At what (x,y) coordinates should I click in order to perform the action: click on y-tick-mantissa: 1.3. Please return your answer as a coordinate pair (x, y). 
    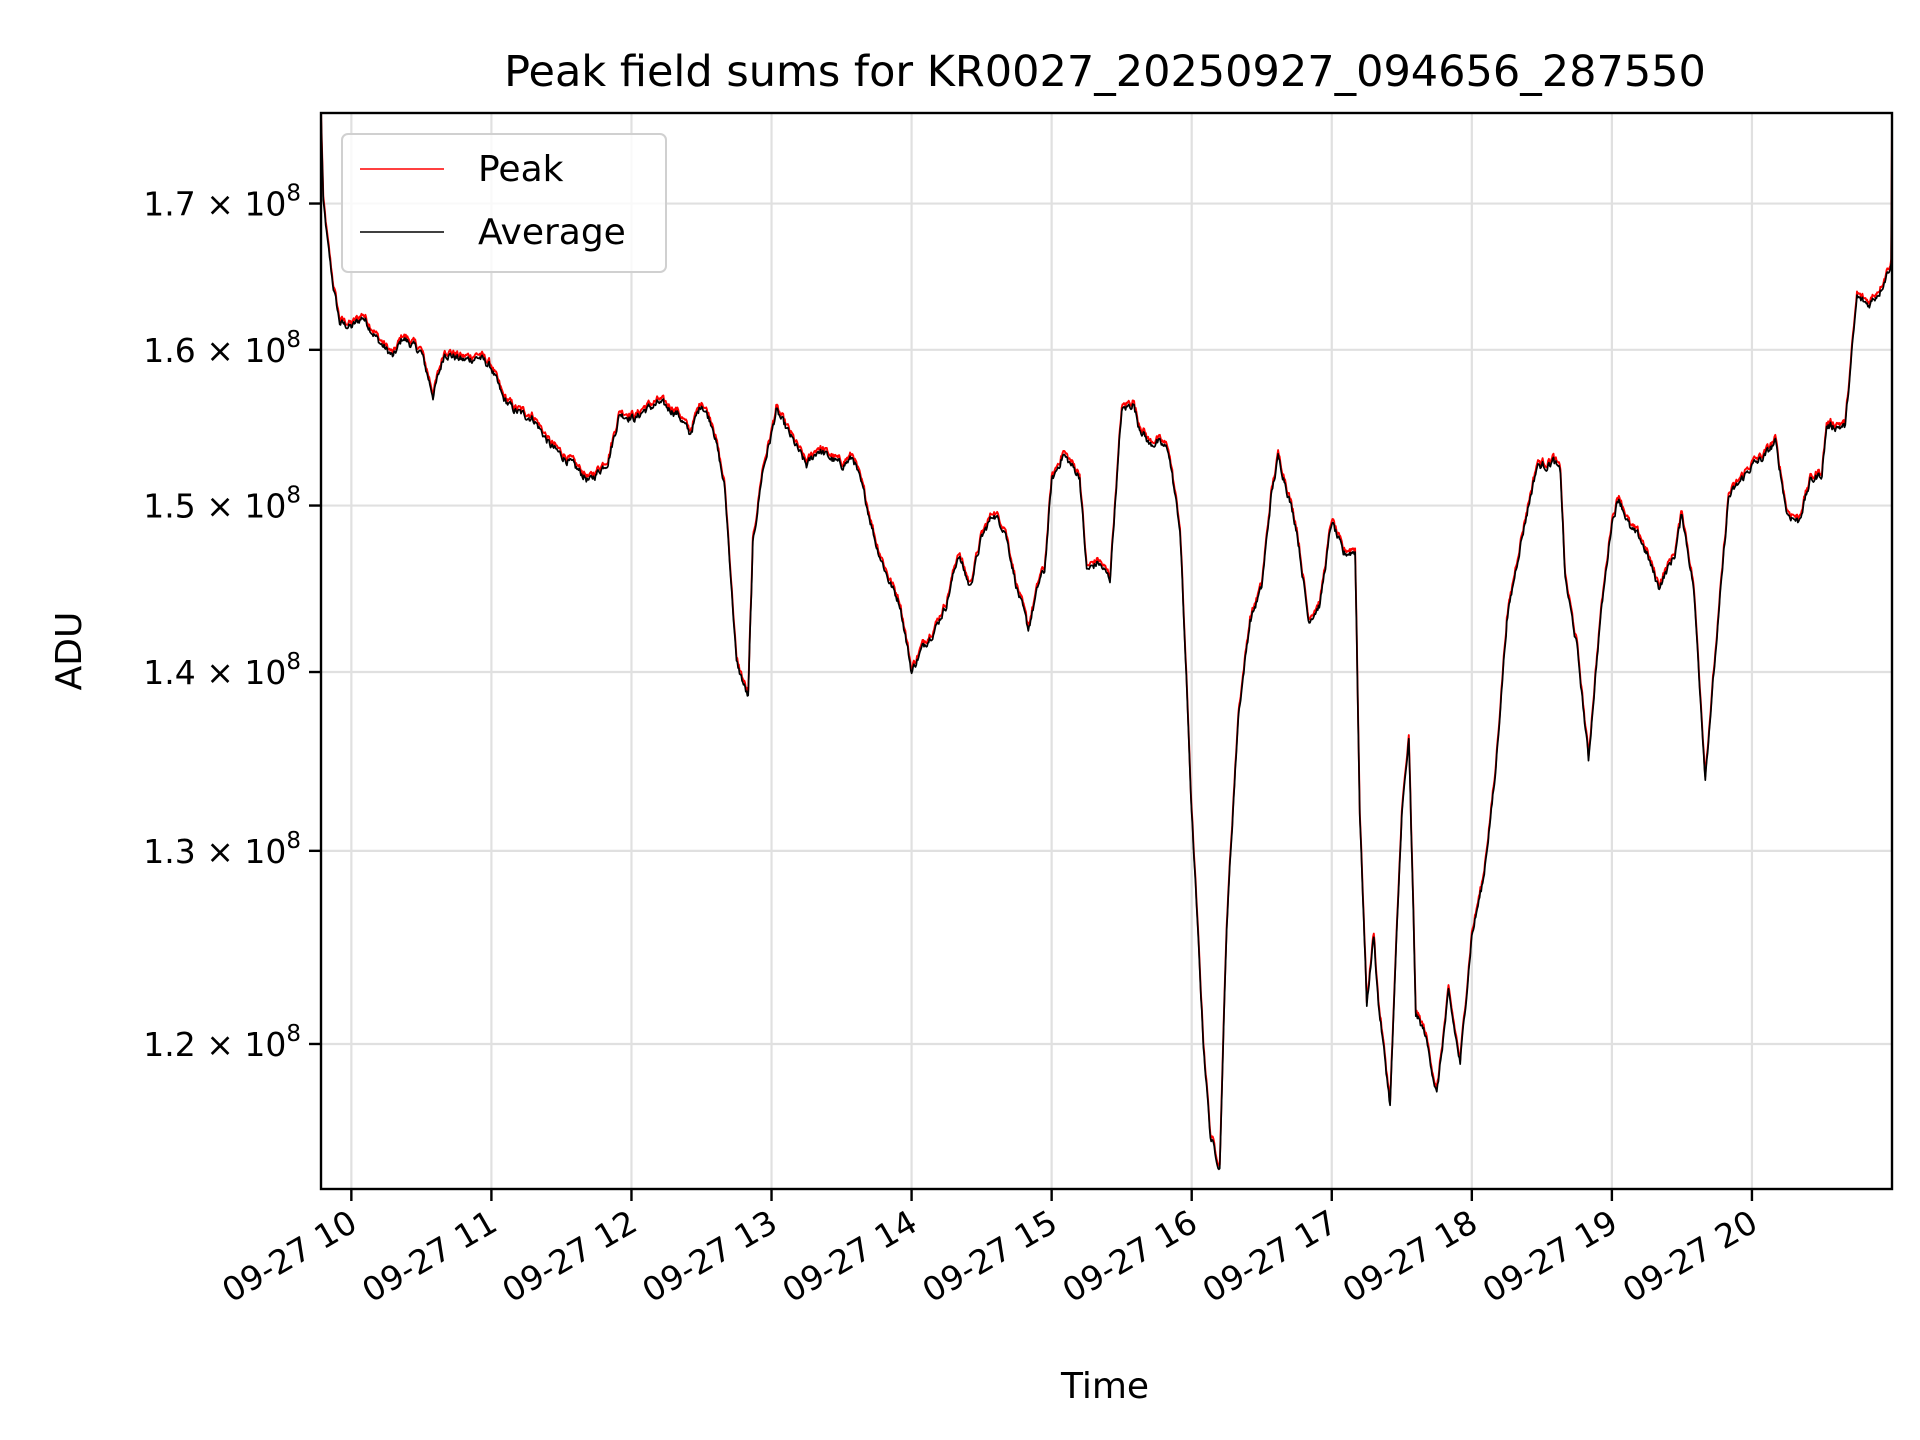
    Looking at the image, I should click on (169, 851).